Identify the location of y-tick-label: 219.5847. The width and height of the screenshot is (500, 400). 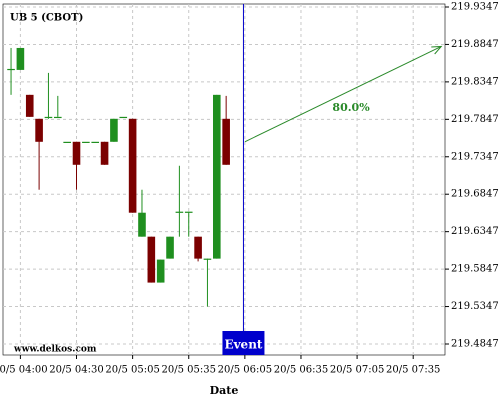
(475, 269).